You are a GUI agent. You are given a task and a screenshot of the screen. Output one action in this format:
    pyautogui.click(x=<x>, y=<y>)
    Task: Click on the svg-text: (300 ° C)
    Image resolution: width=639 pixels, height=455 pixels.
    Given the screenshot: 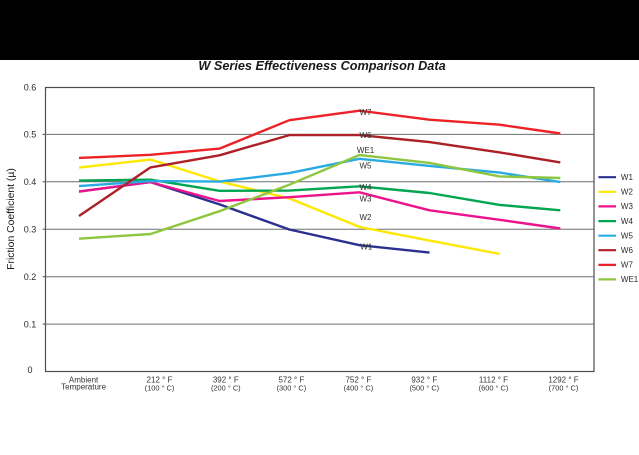 What is the action you would take?
    pyautogui.click(x=292, y=388)
    